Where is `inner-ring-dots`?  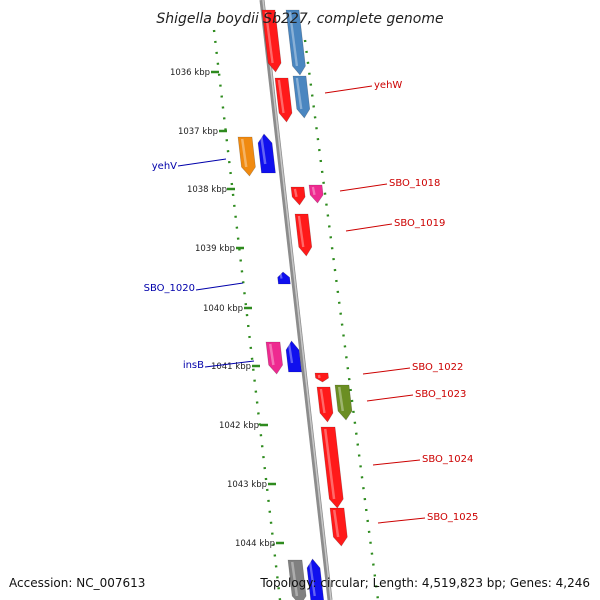 inner-ring-dots is located at coordinates (247, 314).